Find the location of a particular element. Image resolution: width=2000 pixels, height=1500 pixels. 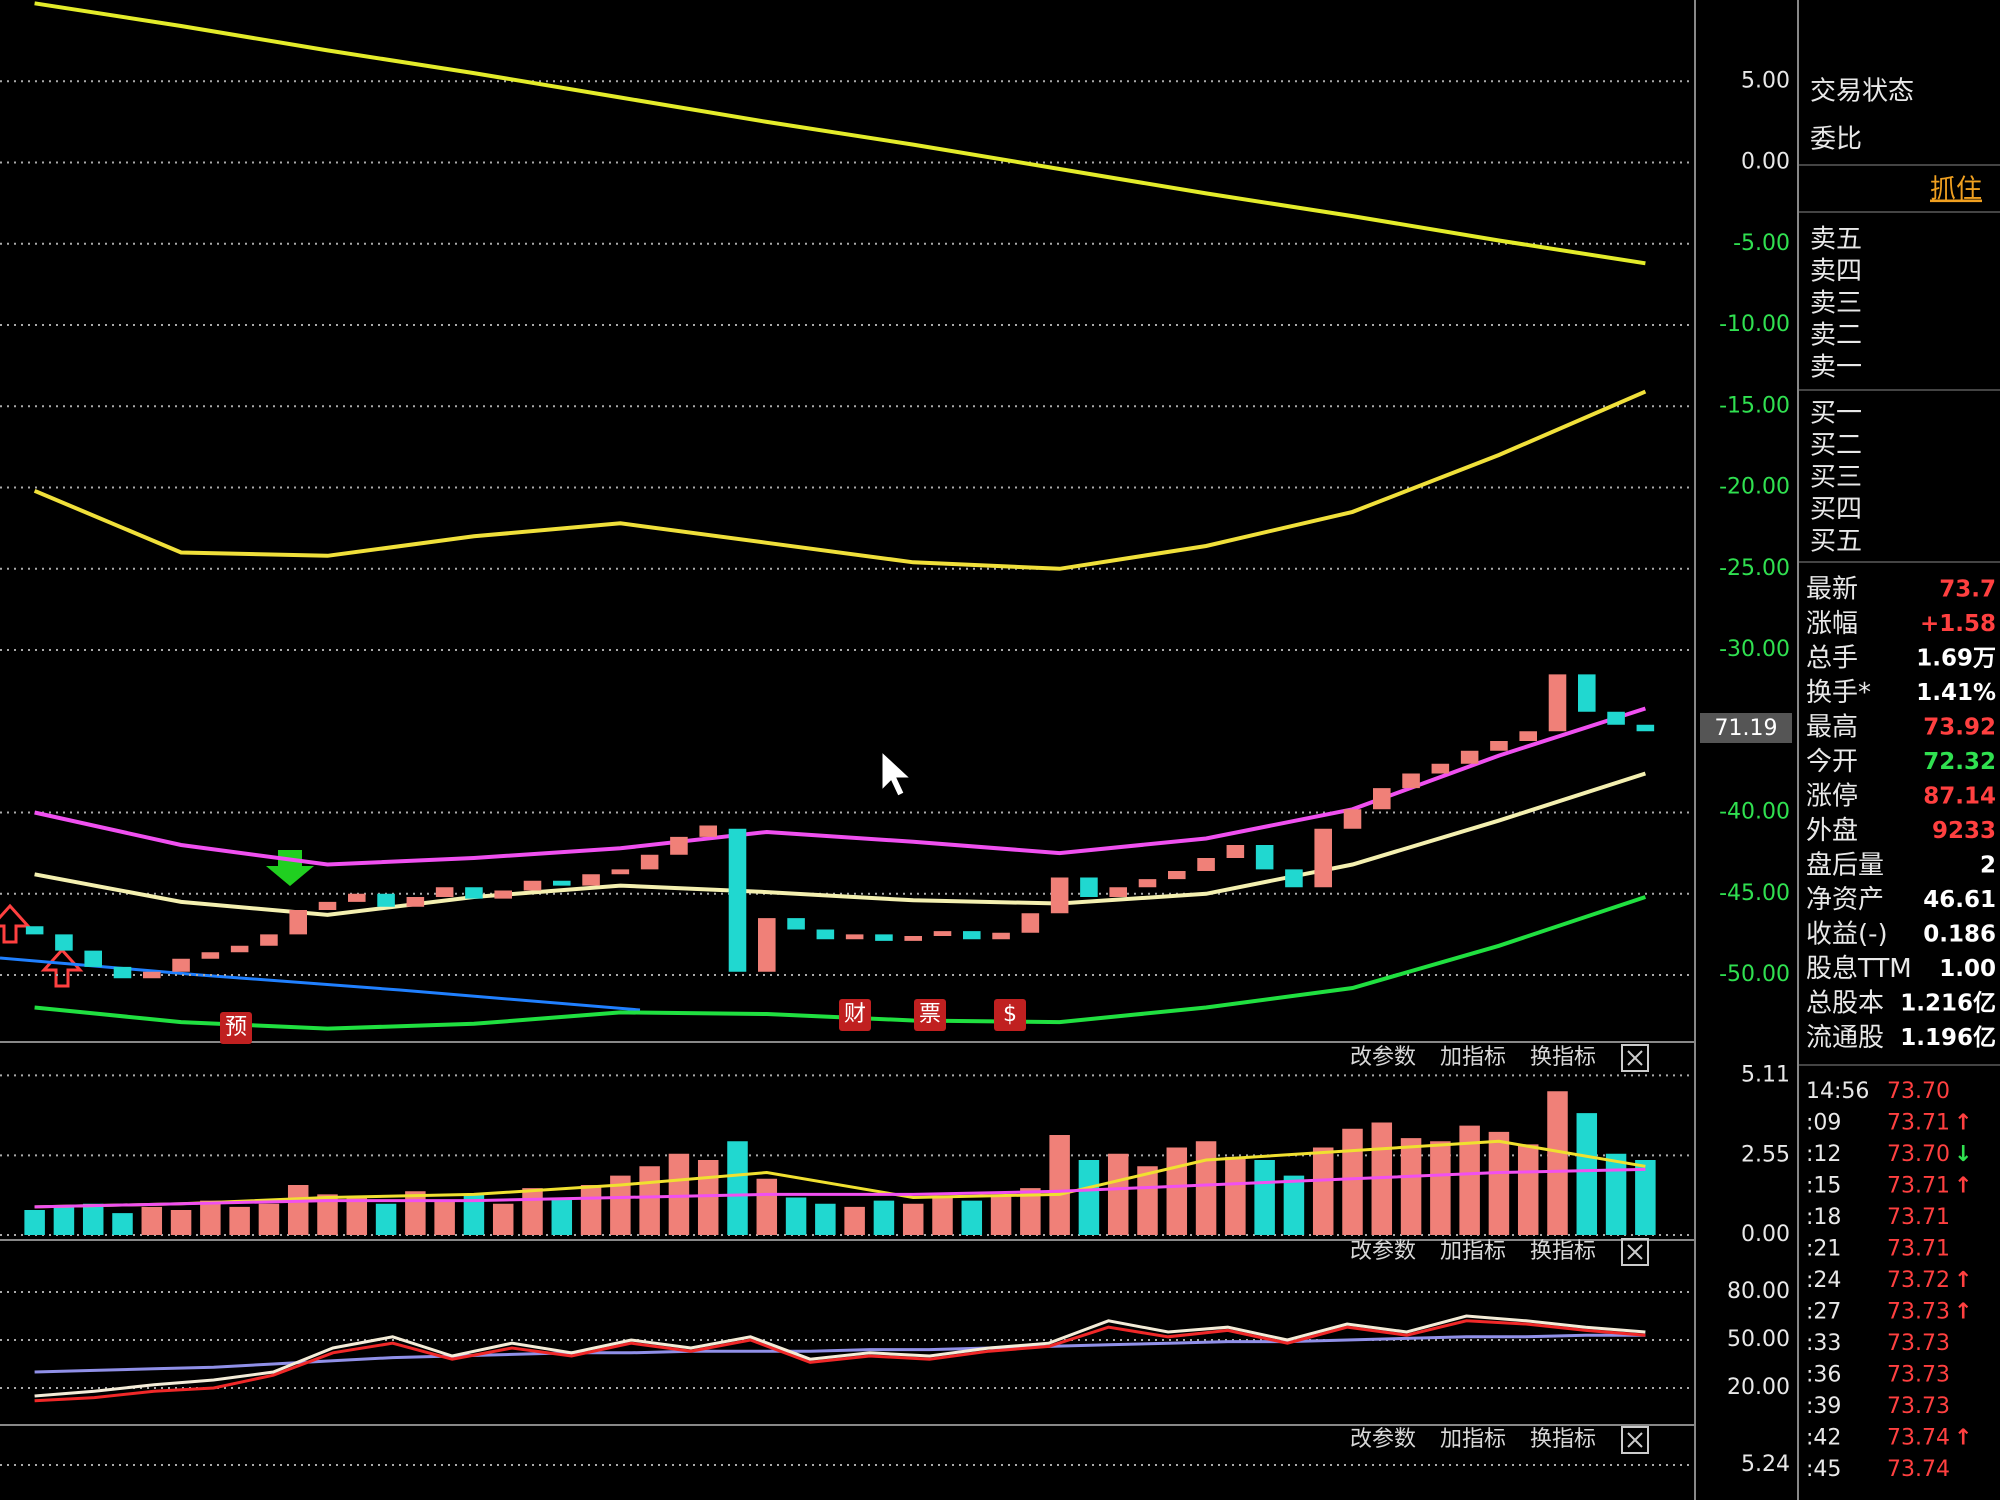

field-label: 总股本 is located at coordinates (1845, 1004).